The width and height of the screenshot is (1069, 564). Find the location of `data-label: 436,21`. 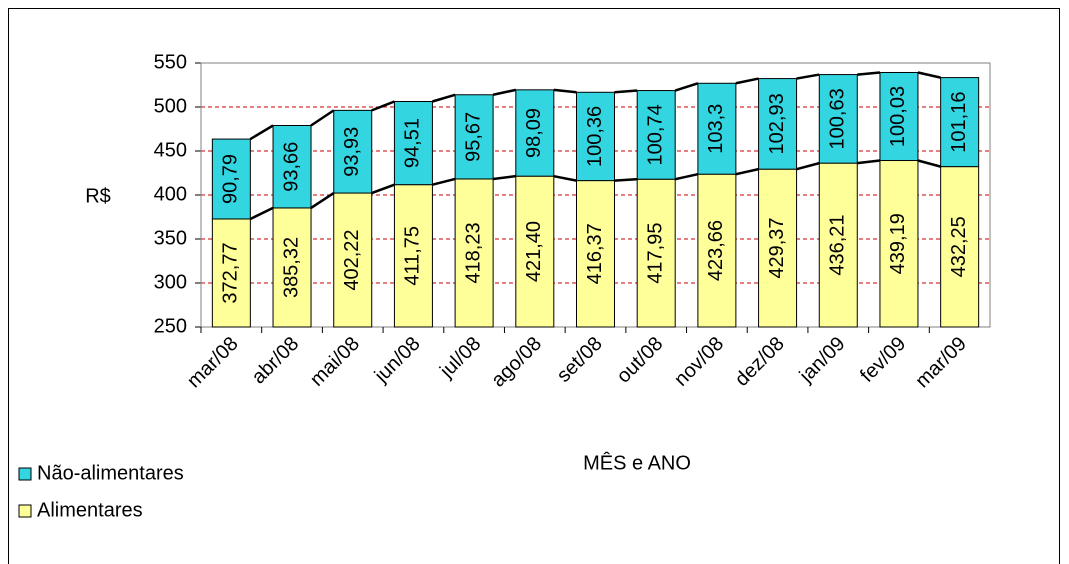

data-label: 436,21 is located at coordinates (838, 244).